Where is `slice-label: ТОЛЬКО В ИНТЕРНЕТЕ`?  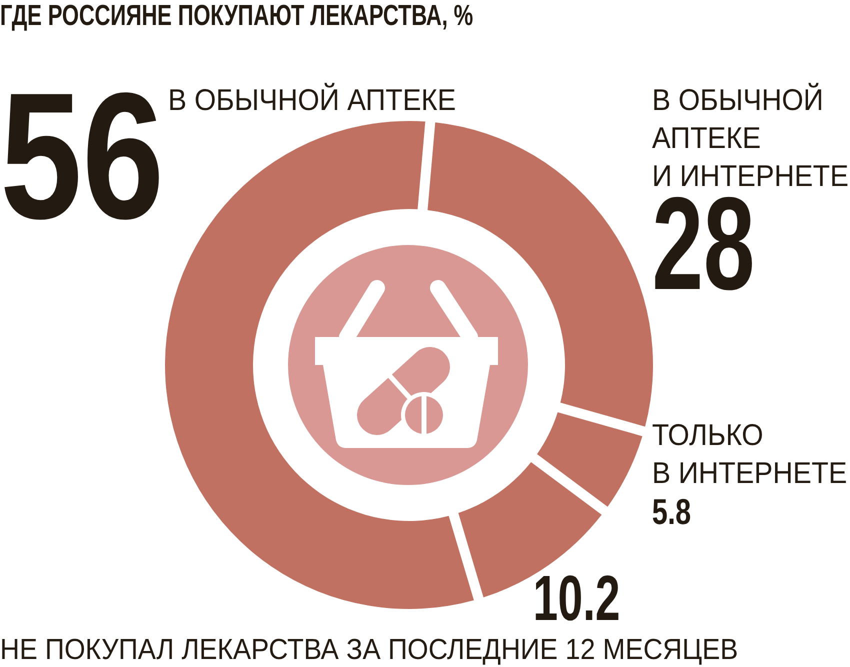
slice-label: ТОЛЬКО В ИНТЕРНЕТЕ is located at coordinates (750, 454).